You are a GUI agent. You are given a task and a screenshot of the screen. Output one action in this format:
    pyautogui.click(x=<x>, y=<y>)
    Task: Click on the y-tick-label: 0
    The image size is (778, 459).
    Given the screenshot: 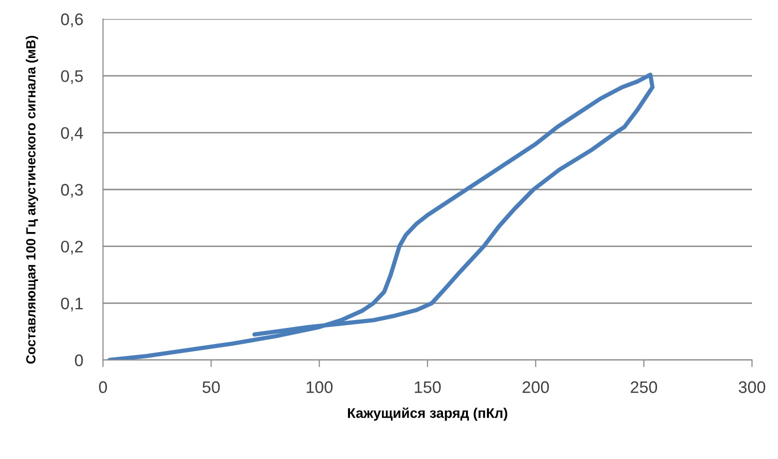 What is the action you would take?
    pyautogui.click(x=78, y=360)
    